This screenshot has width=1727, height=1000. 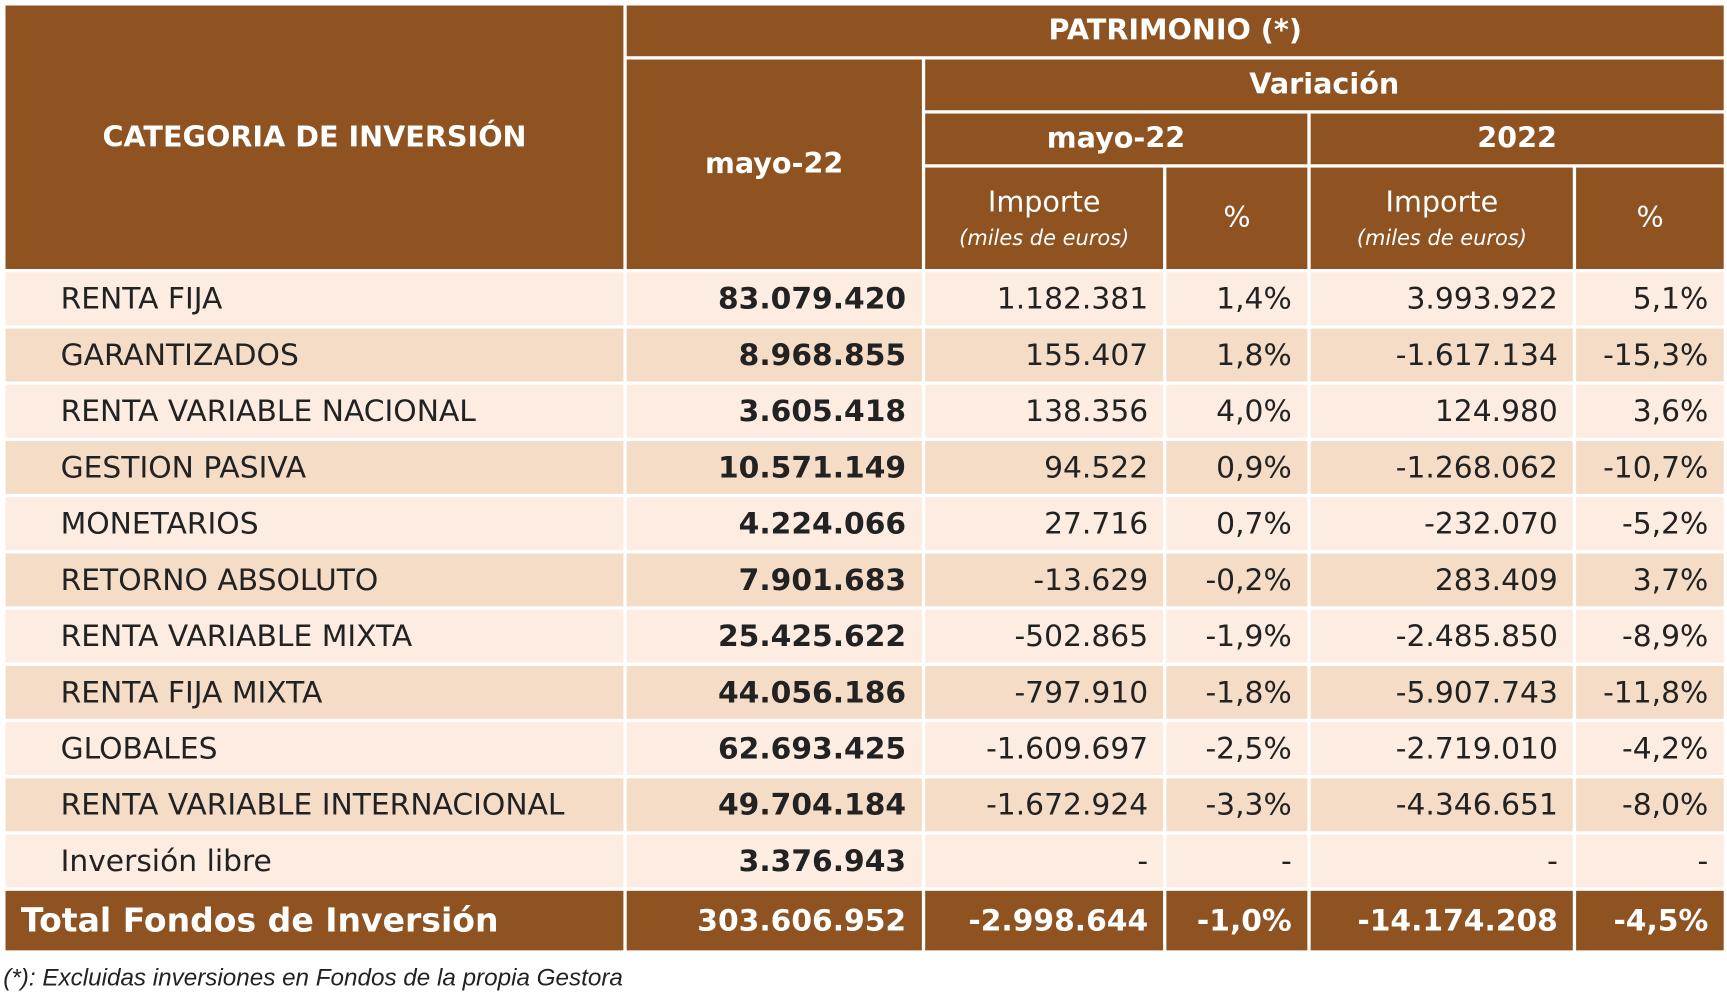 What do you see at coordinates (314, 636) in the screenshot?
I see `category-cell: RENTA VARIABLE MIXTA` at bounding box center [314, 636].